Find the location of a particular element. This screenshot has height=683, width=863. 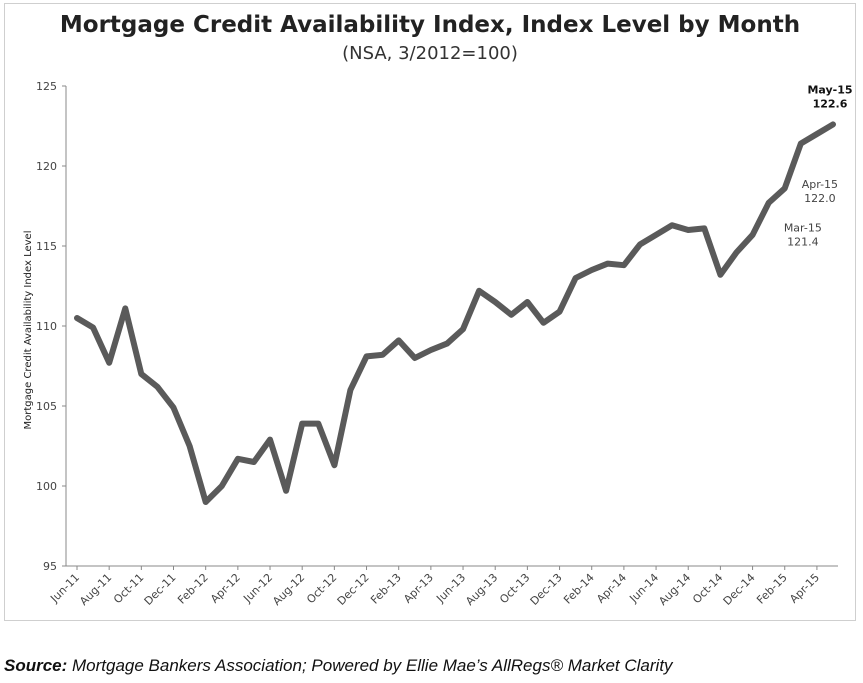

x-tick-label: Oct-11 is located at coordinates (128, 588).